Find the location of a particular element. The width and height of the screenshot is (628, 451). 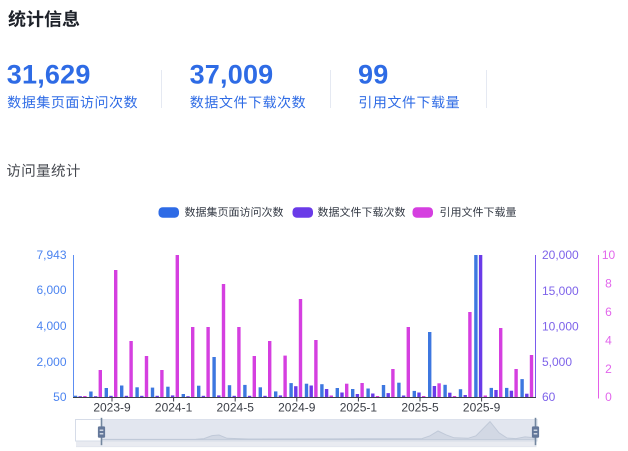

svg-text: 10,000 is located at coordinates (560, 326).